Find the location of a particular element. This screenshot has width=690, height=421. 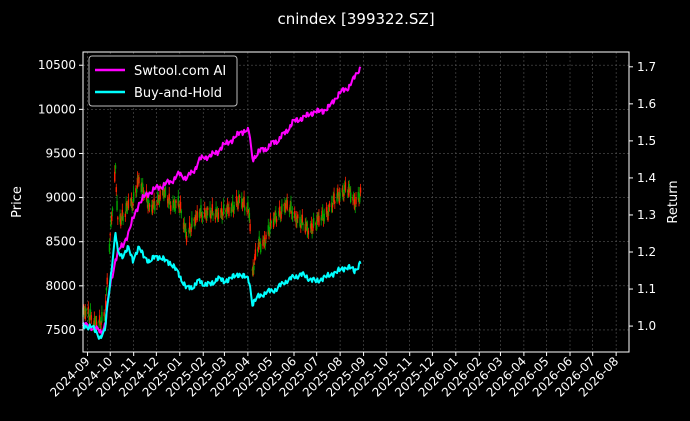

y-right-tick-label: 1.3 is located at coordinates (646, 215).